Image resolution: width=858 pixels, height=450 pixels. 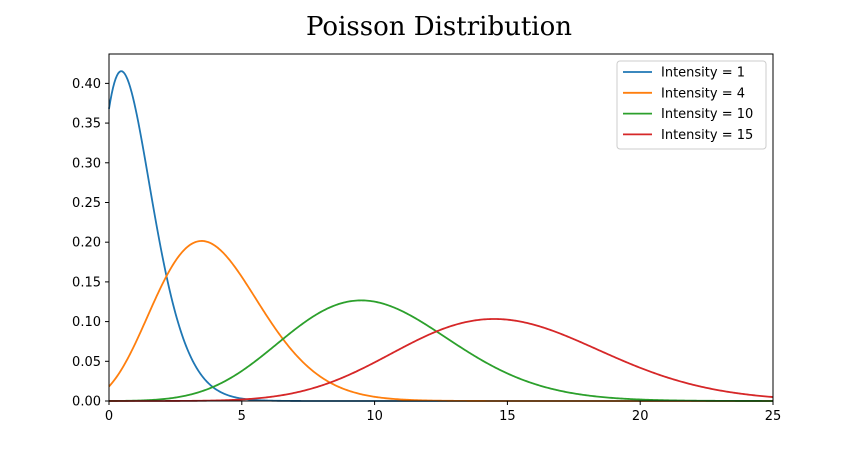 What do you see at coordinates (86, 402) in the screenshot?
I see `y-tick-label: 0.00` at bounding box center [86, 402].